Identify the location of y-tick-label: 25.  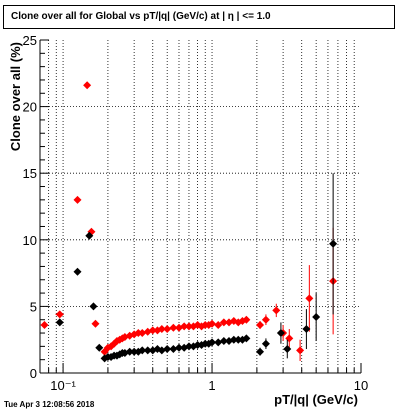
(30, 40).